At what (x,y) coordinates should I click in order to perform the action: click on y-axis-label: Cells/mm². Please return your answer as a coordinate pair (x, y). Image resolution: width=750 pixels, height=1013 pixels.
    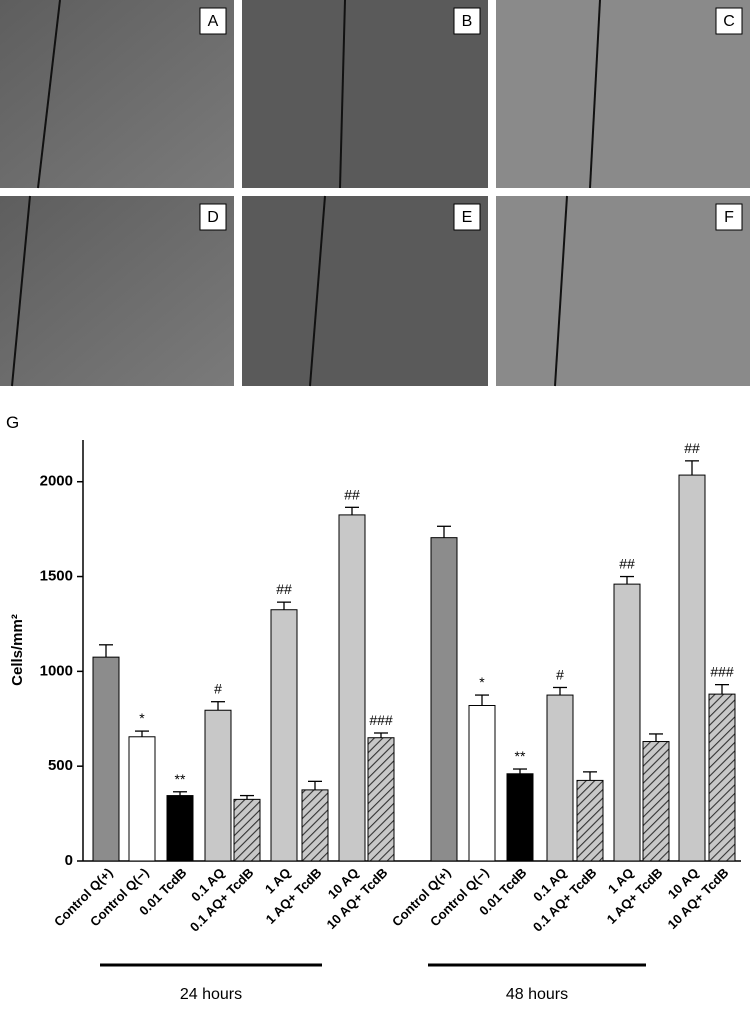
    Looking at the image, I should click on (17, 650).